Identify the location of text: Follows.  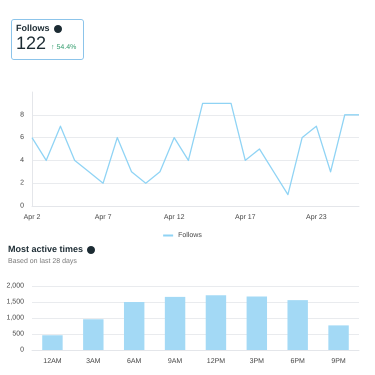
(33, 28).